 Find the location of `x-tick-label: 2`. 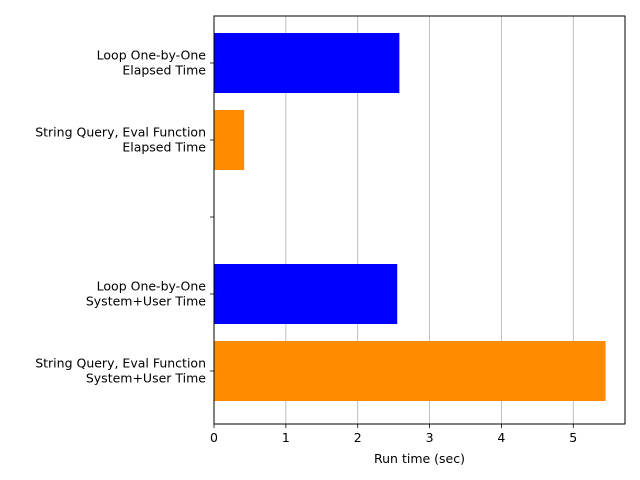

x-tick-label: 2 is located at coordinates (358, 437).